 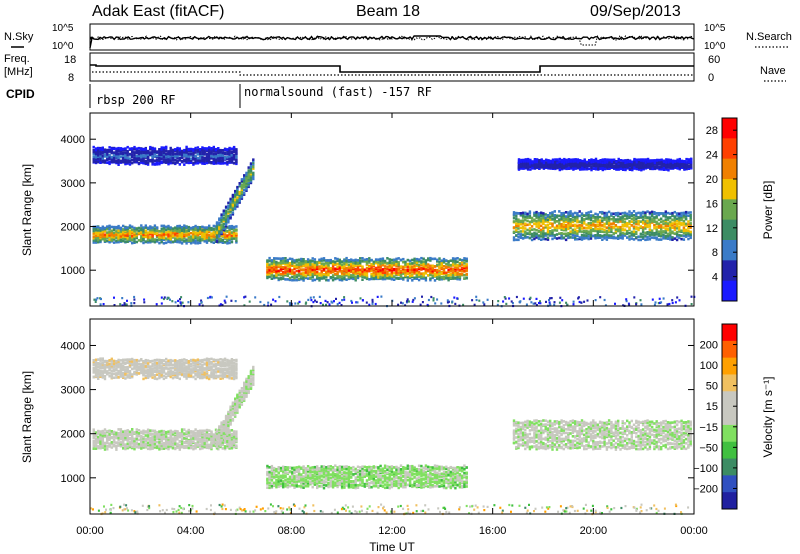 What do you see at coordinates (158, 11) in the screenshot?
I see `station-title: Adak East (fitACF)` at bounding box center [158, 11].